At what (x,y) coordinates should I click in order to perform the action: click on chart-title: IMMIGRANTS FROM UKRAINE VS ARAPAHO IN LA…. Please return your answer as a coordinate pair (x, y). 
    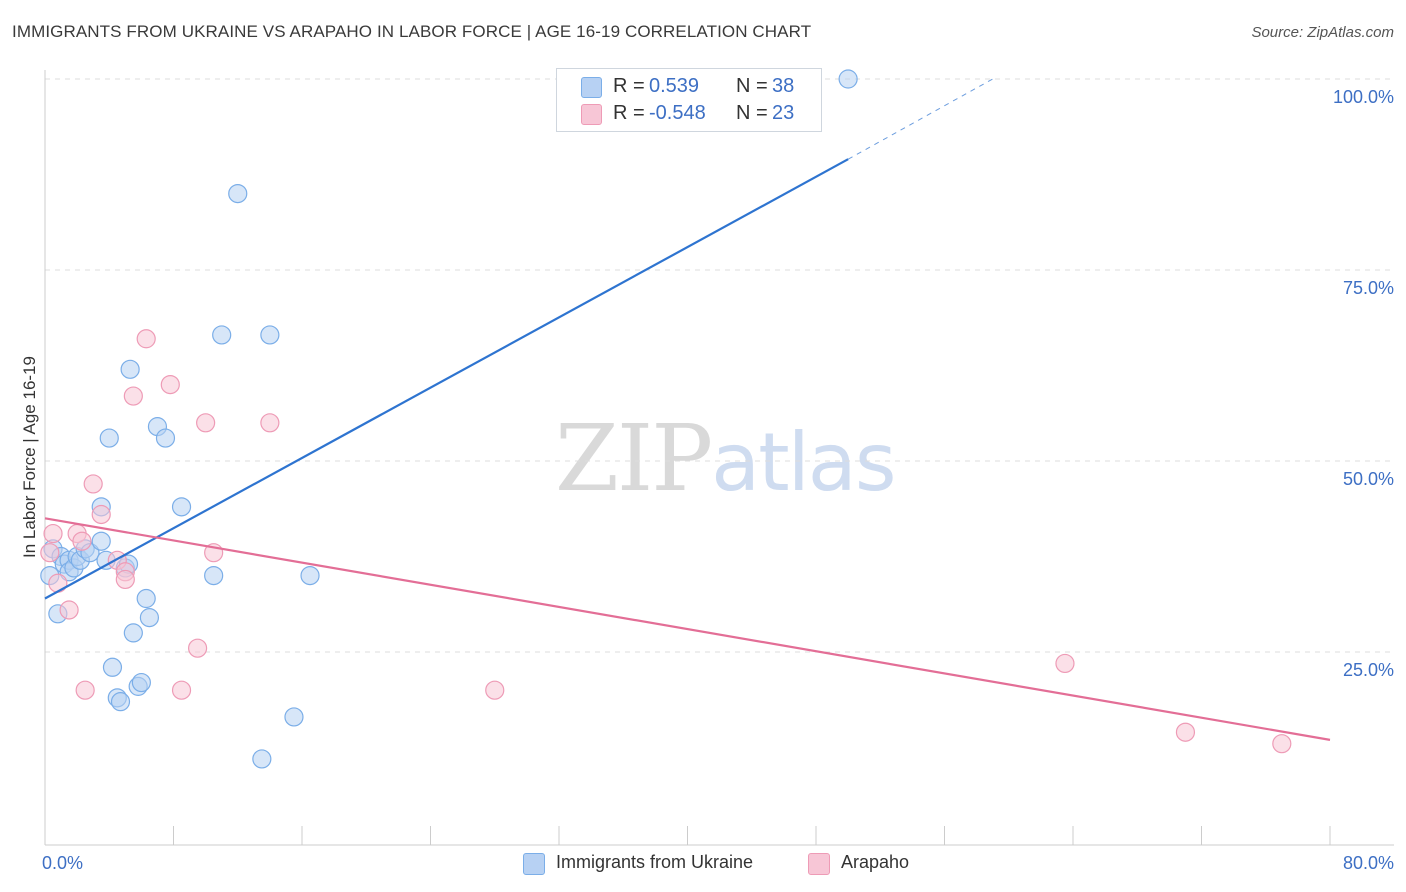
    Looking at the image, I should click on (412, 31).